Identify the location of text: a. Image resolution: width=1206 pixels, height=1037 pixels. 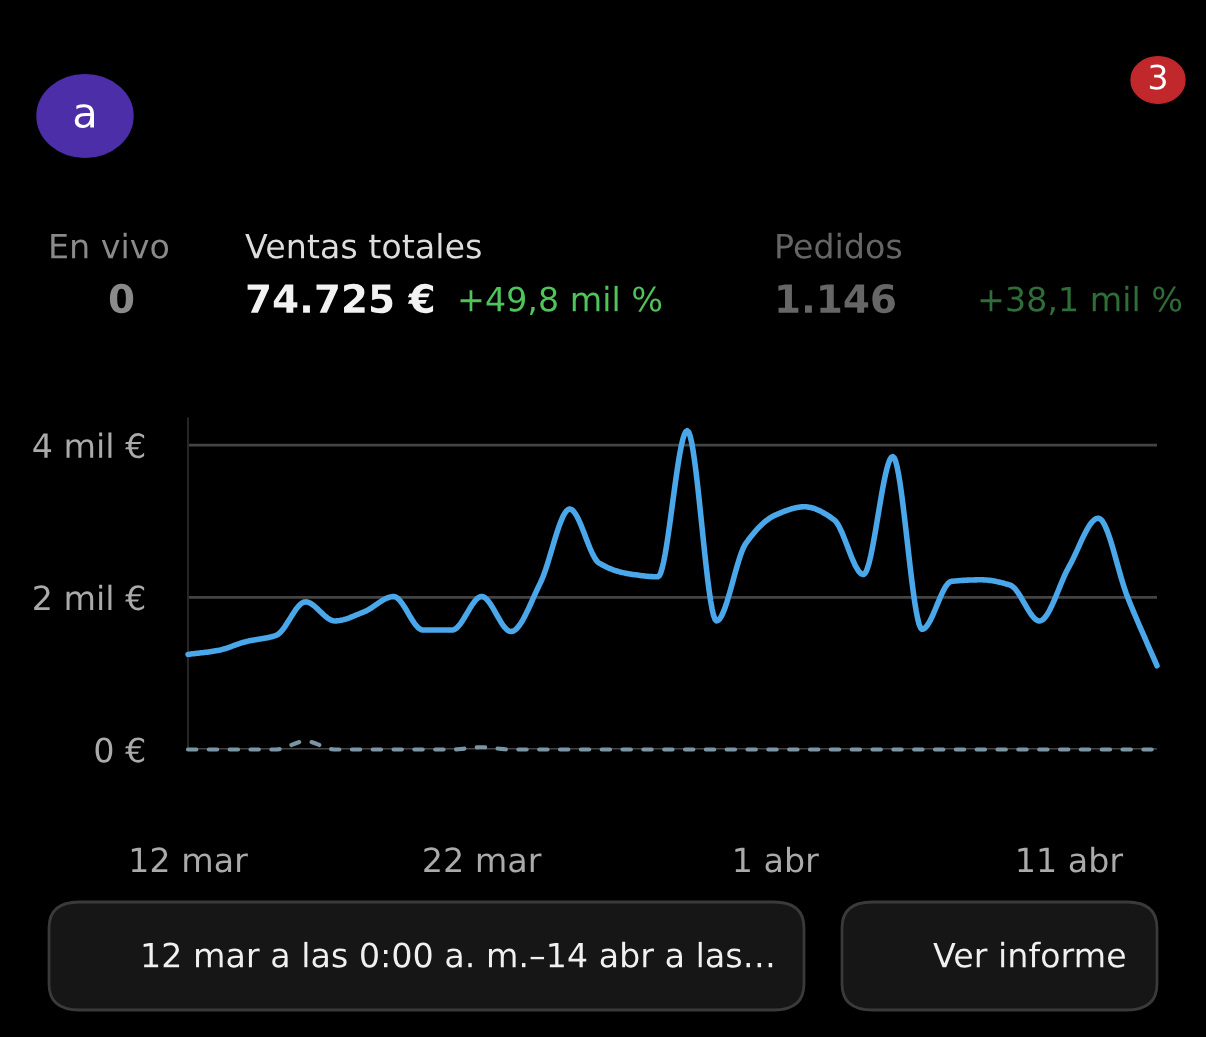
(84, 116).